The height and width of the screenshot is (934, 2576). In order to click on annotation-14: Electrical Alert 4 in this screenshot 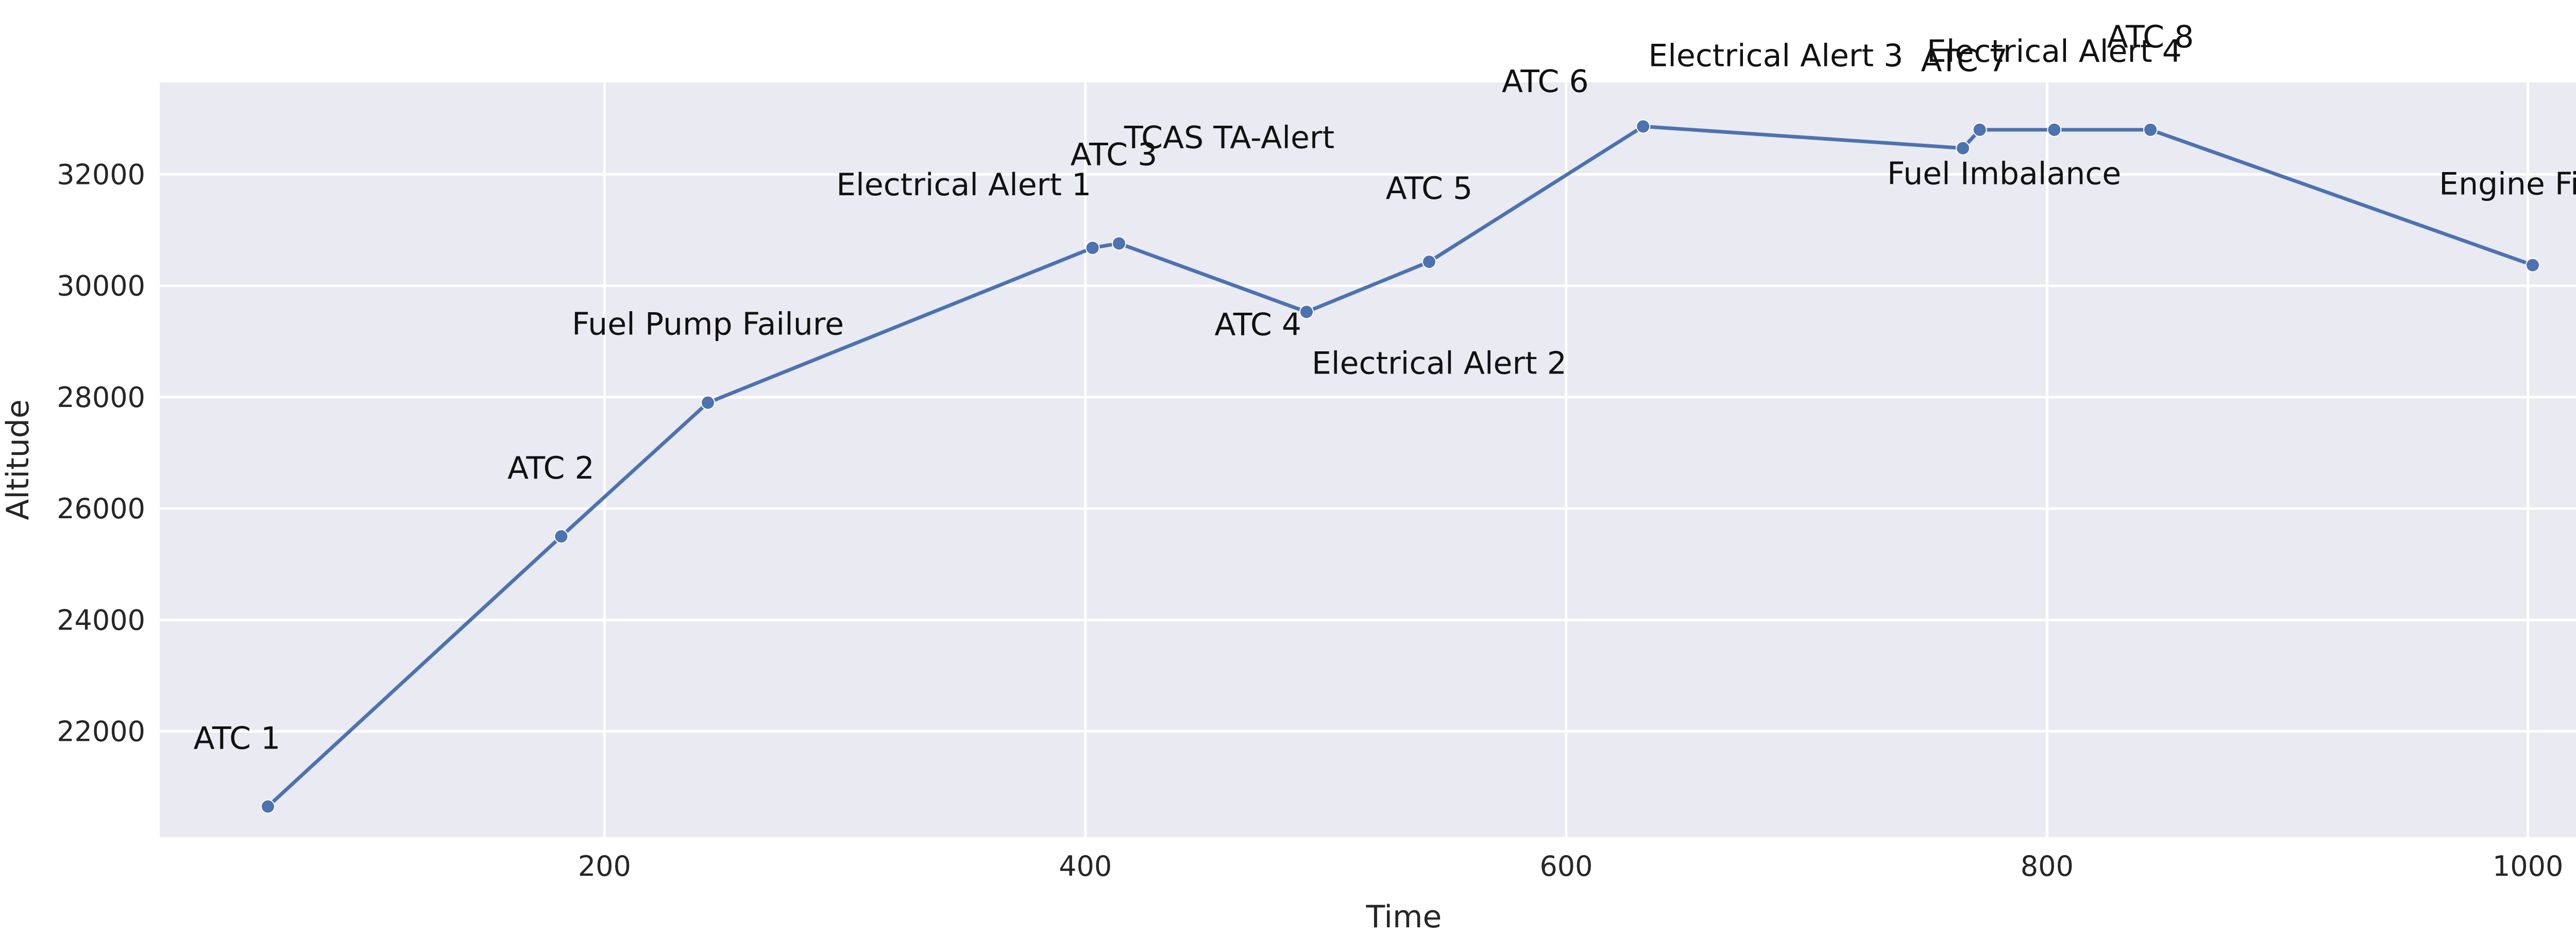, I will do `click(2054, 51)`.